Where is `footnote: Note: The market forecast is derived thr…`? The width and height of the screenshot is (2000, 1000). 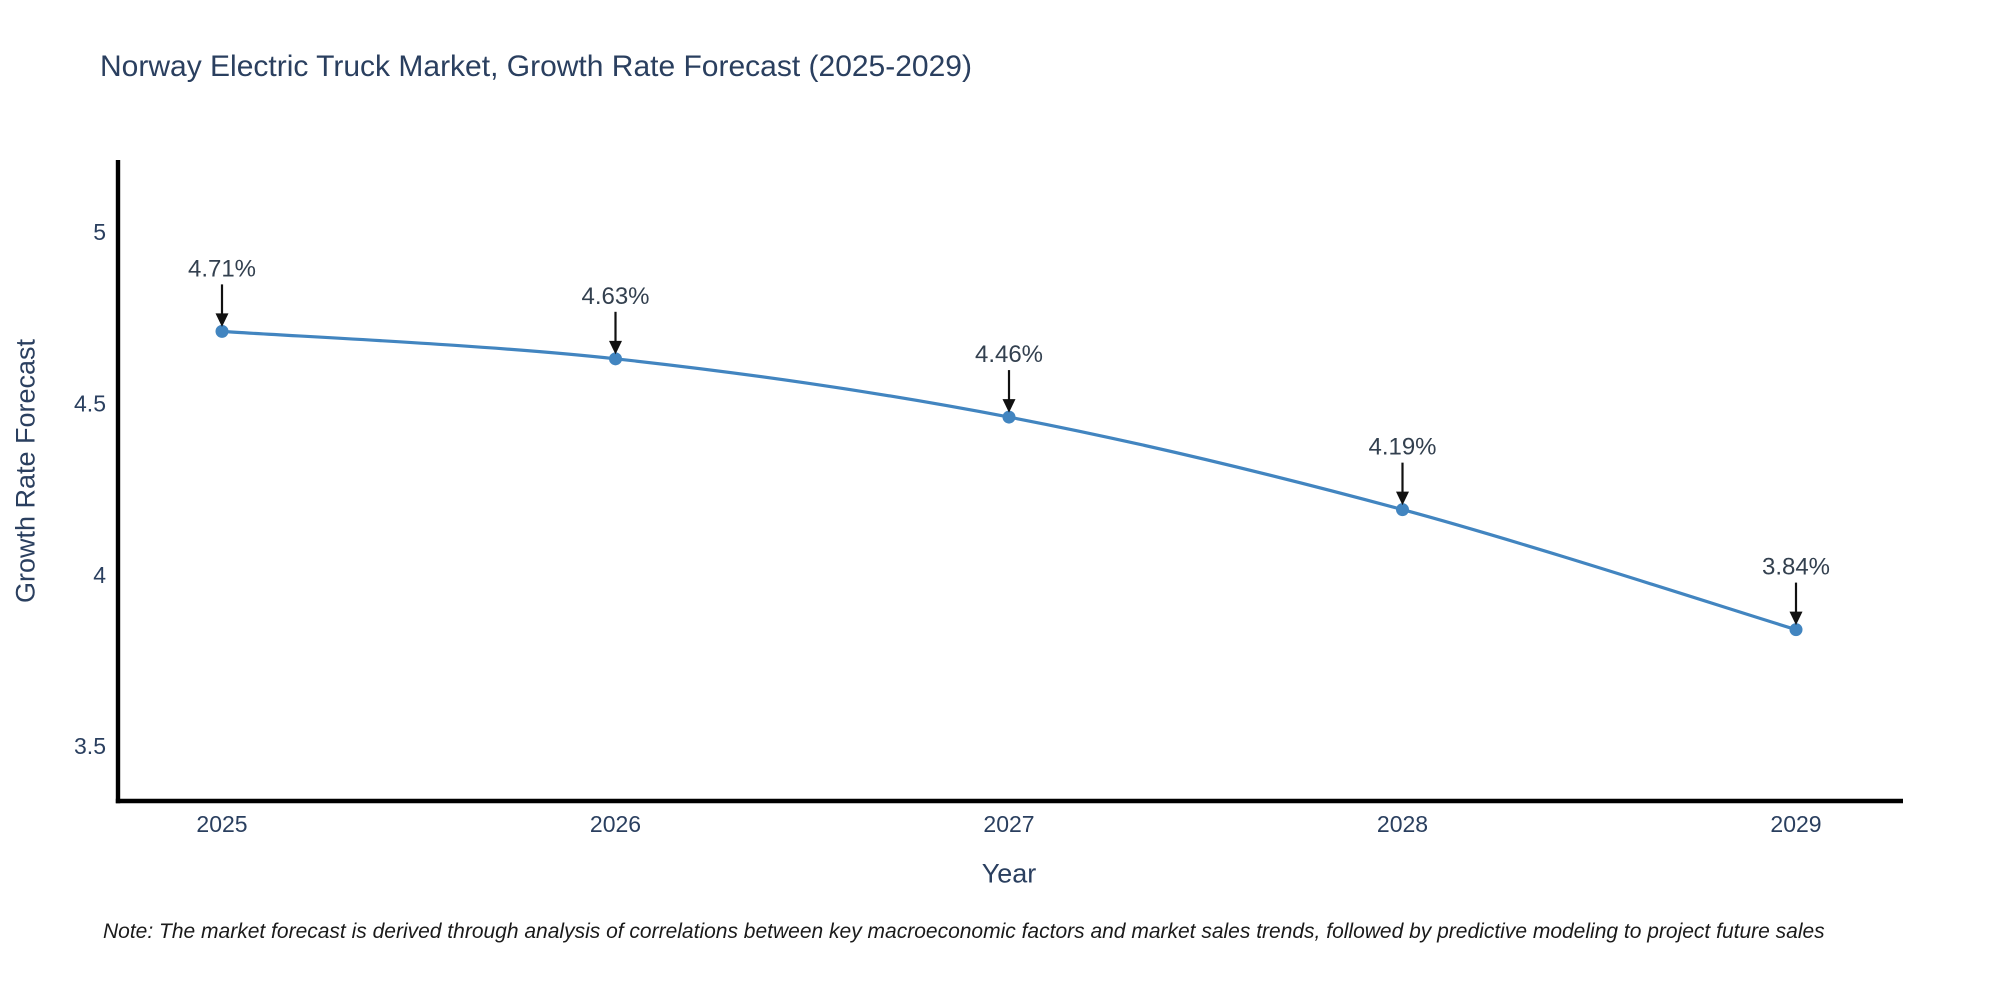
footnote: Note: The market forecast is derived thr… is located at coordinates (964, 931).